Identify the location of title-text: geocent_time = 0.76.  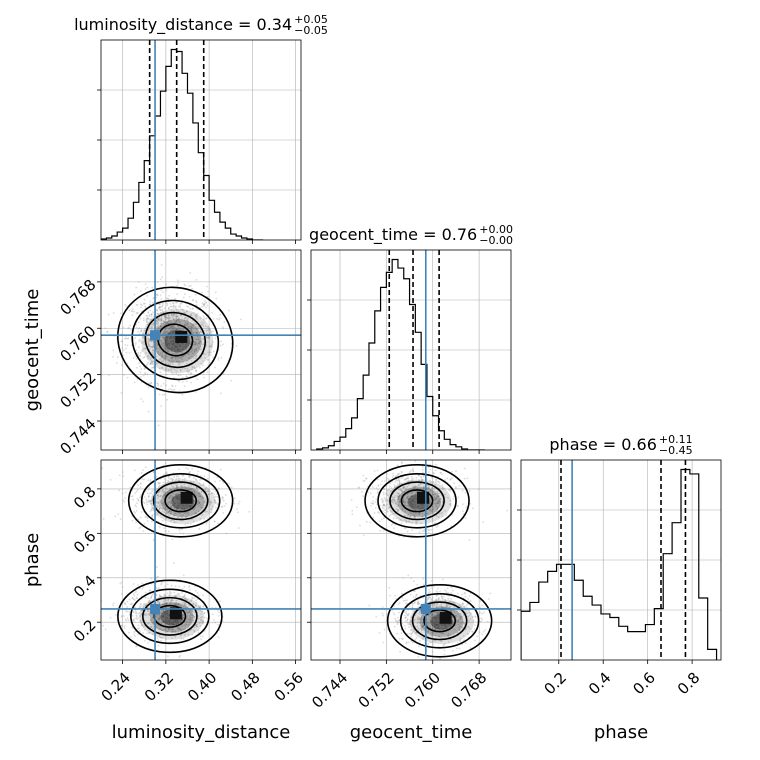
(393, 235).